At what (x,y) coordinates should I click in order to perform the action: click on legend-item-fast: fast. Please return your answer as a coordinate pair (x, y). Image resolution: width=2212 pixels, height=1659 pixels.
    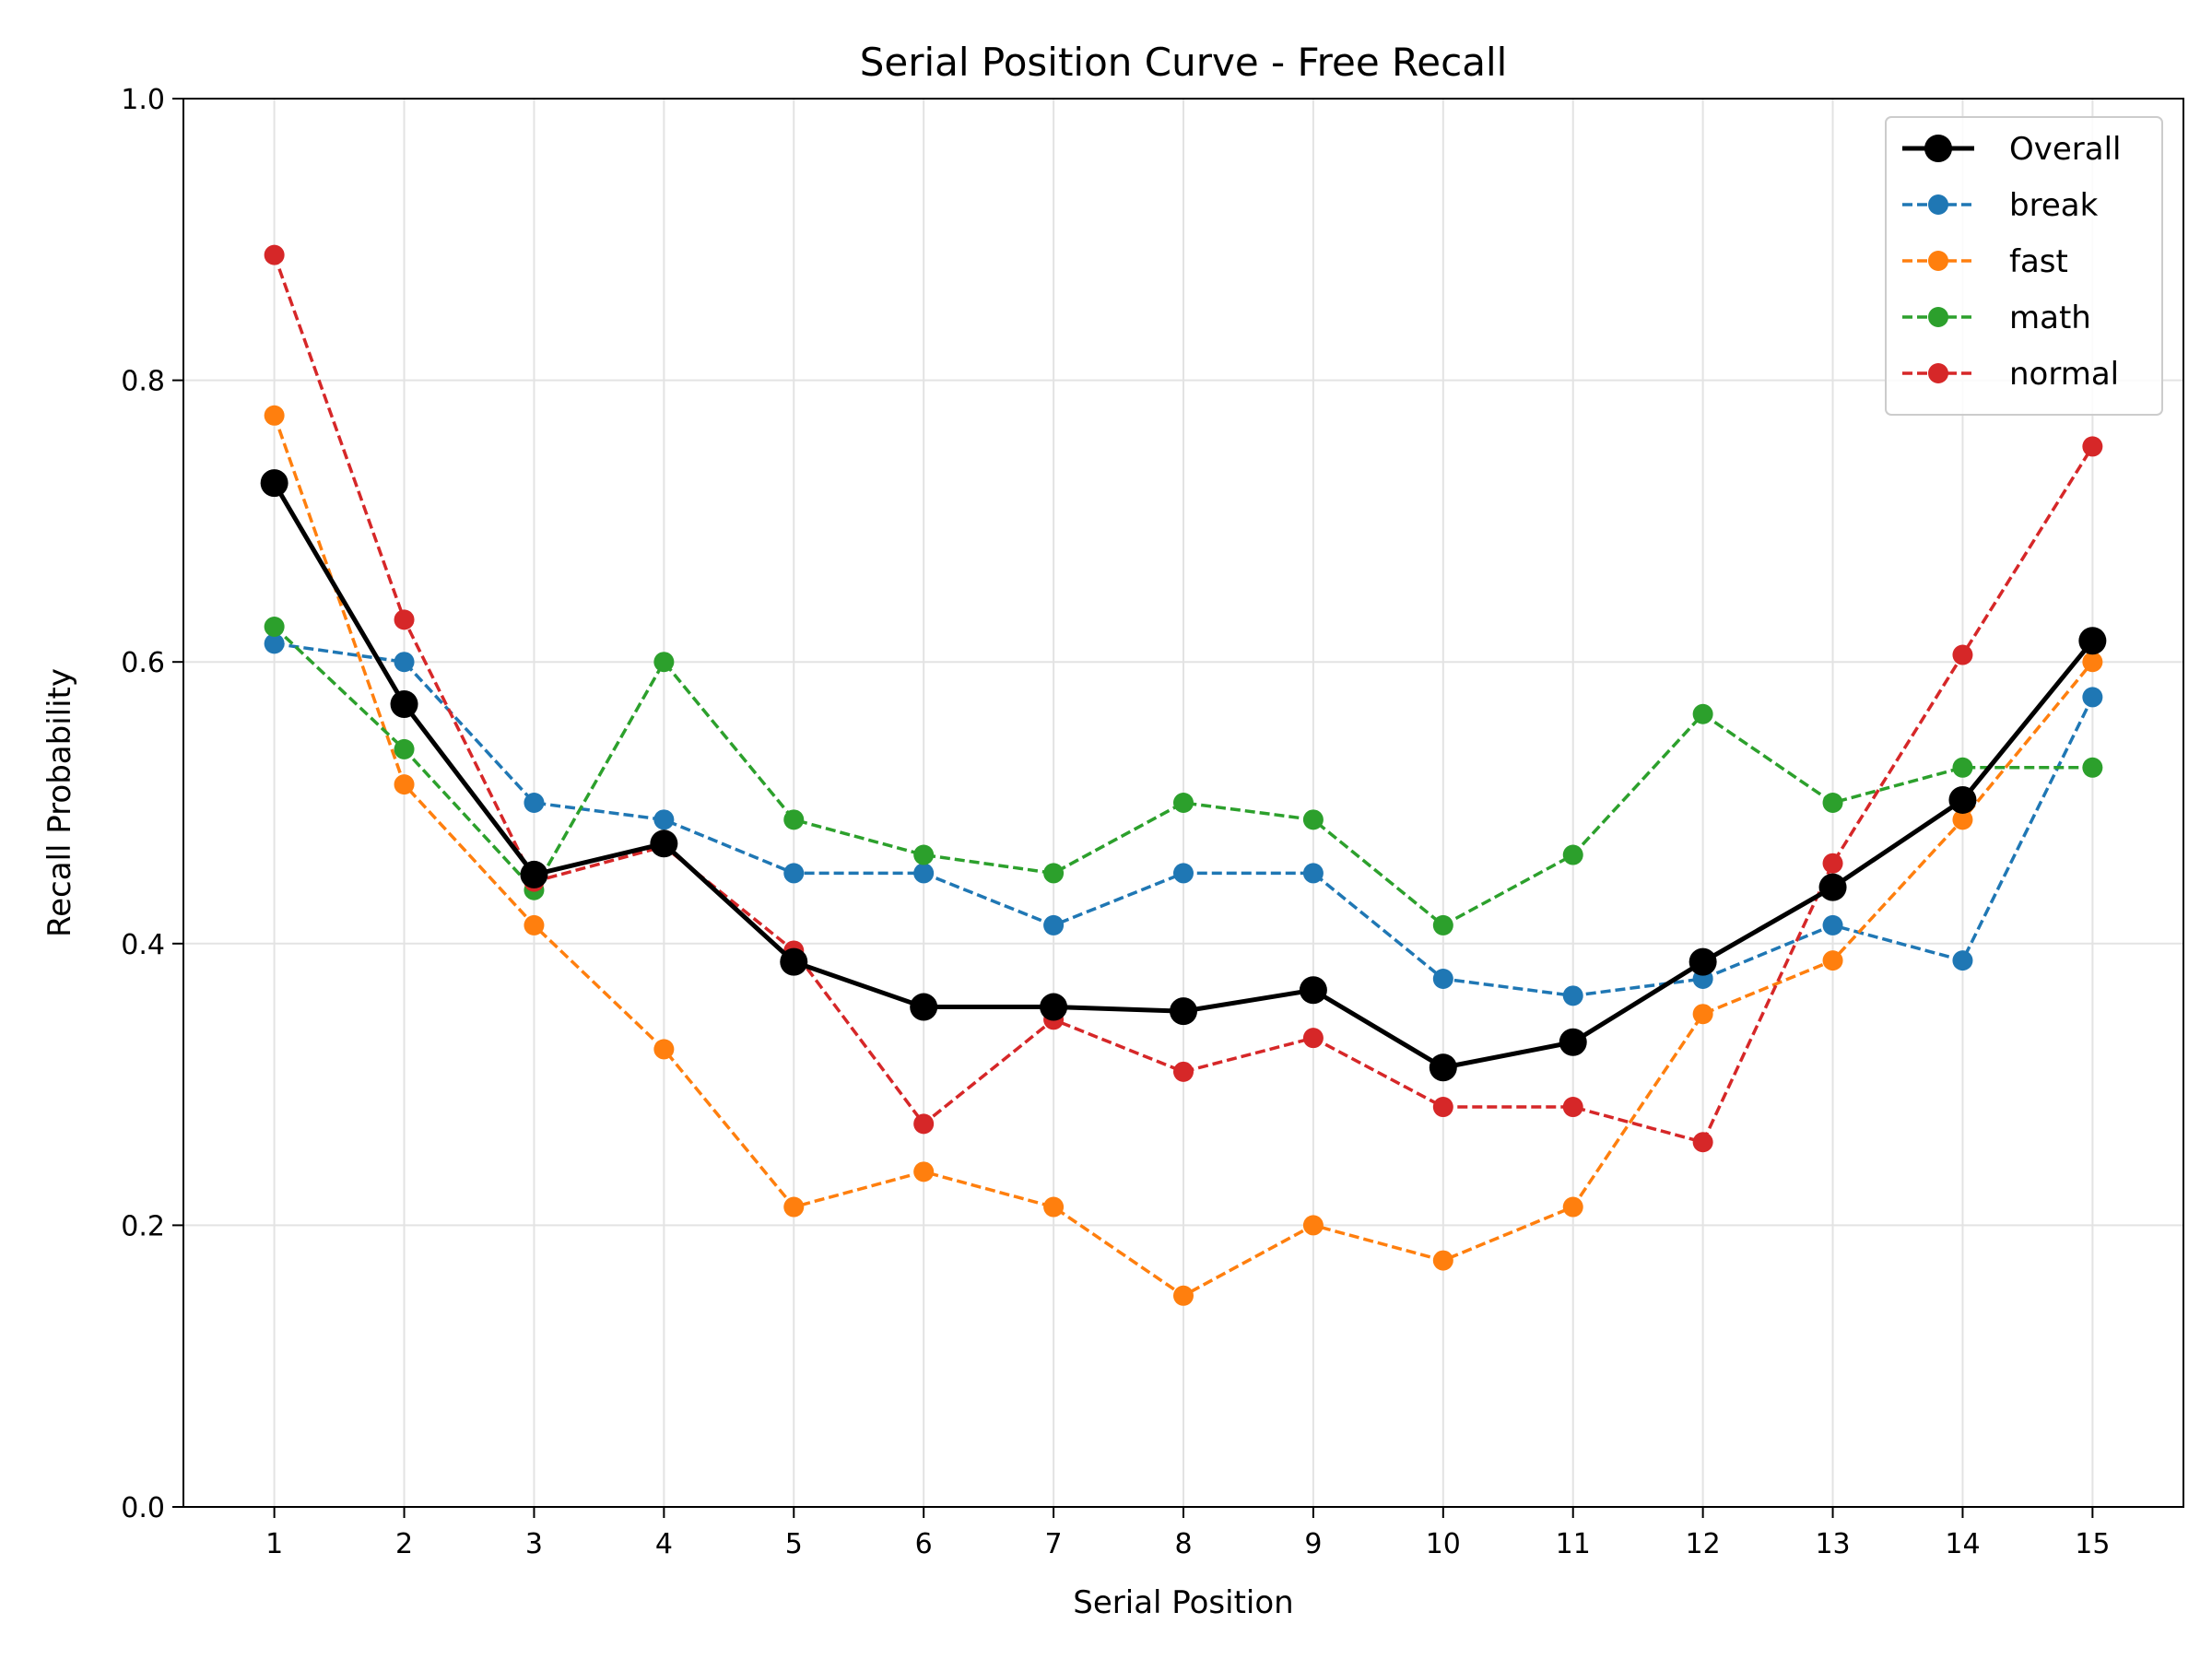
    Looking at the image, I should click on (1985, 261).